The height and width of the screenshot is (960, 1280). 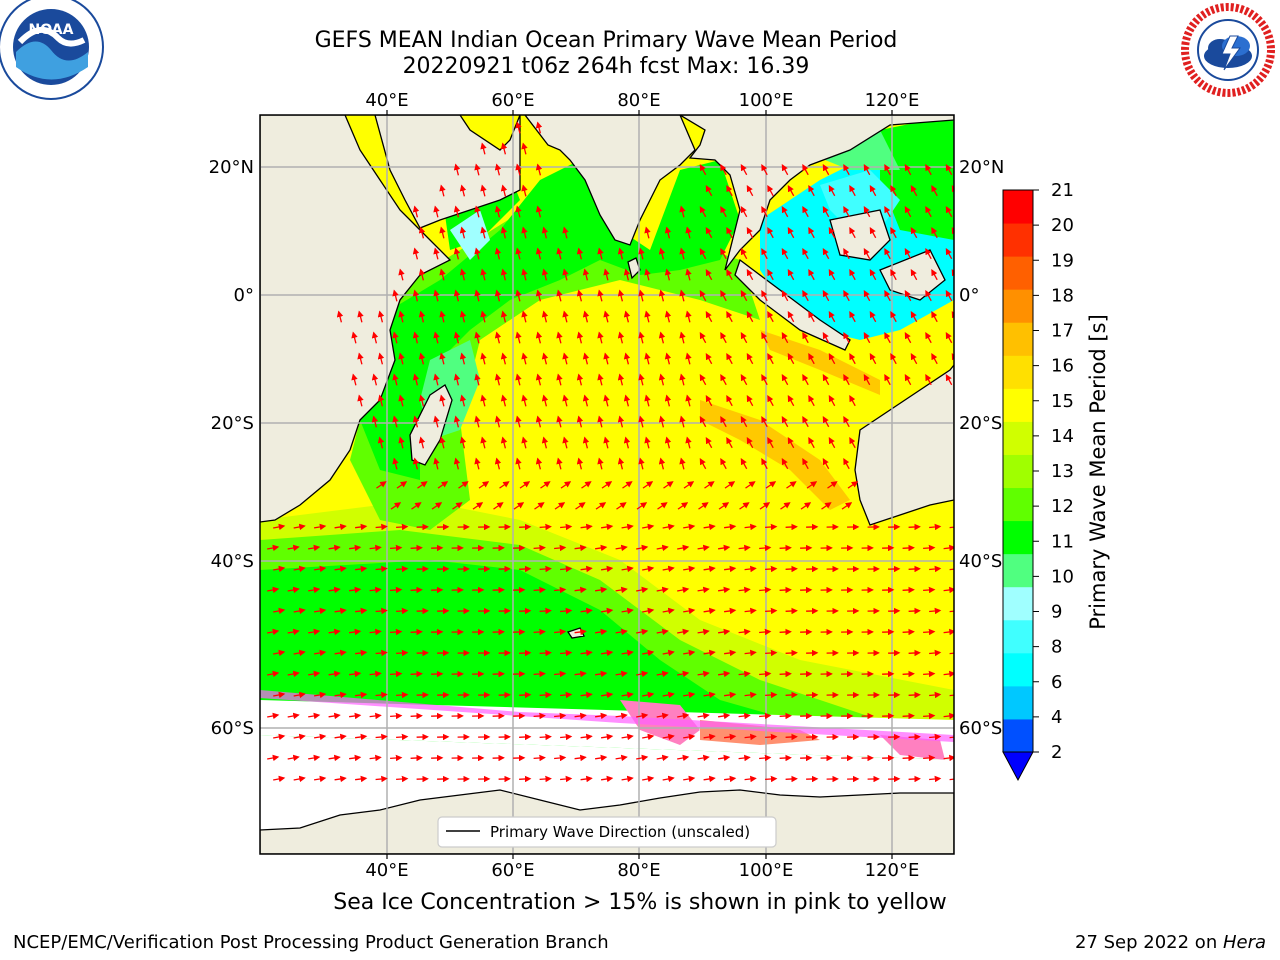 I want to click on colorbar-label: Primary Wave Mean Period [s], so click(x=1098, y=472).